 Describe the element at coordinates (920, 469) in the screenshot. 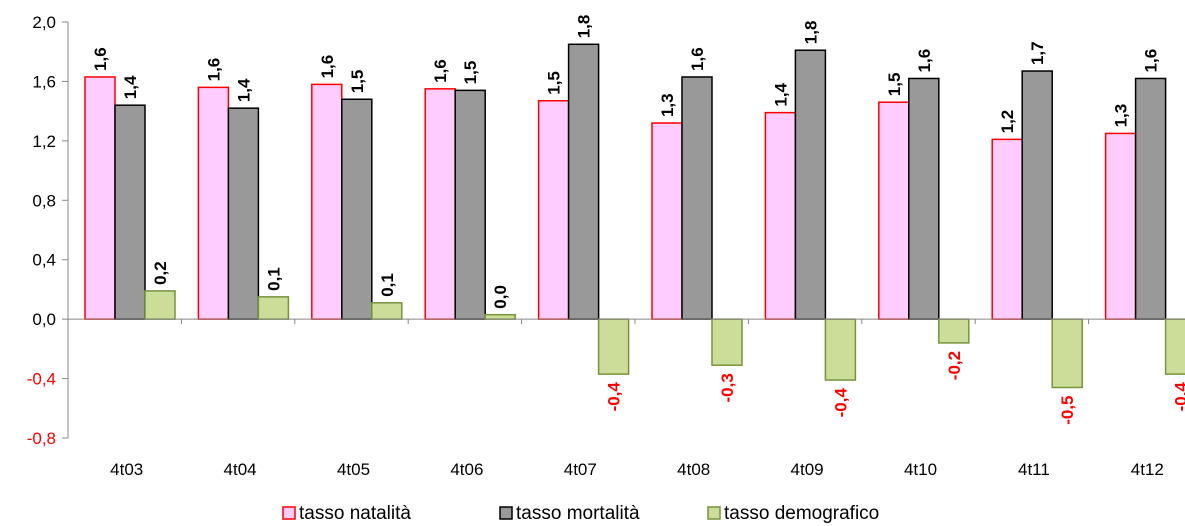

I see `x-tick-label: 4t10` at that location.